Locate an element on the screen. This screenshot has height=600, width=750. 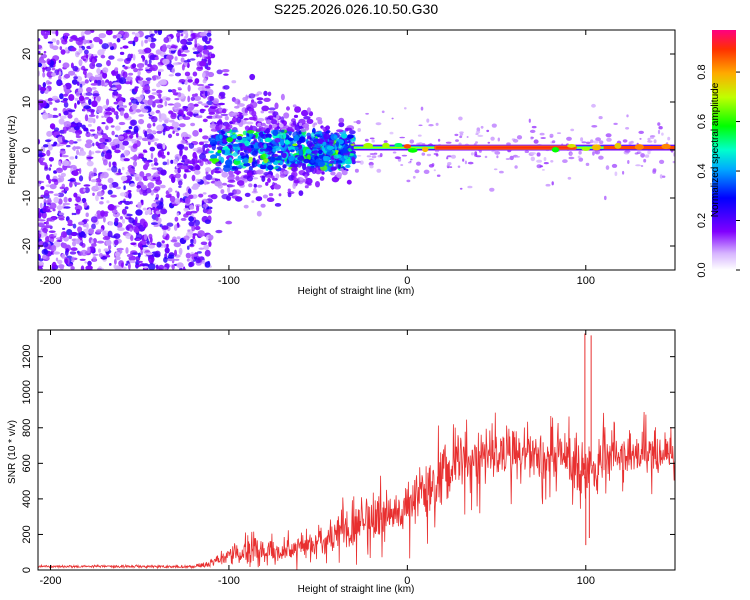
y-tick-label: 20 is located at coordinates (27, 54).